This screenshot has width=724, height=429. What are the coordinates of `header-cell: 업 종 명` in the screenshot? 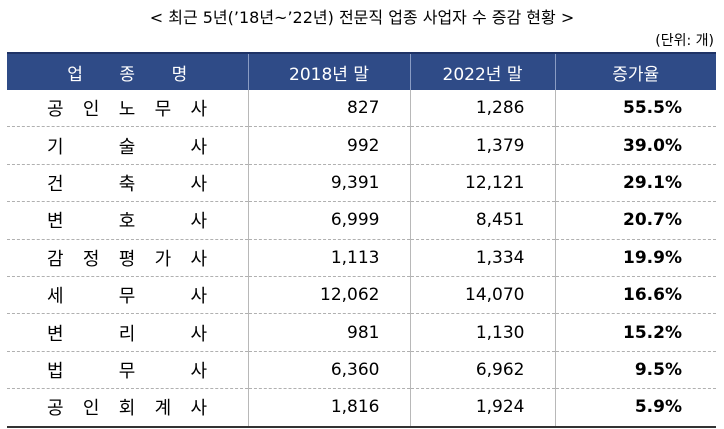 It's located at (127, 71).